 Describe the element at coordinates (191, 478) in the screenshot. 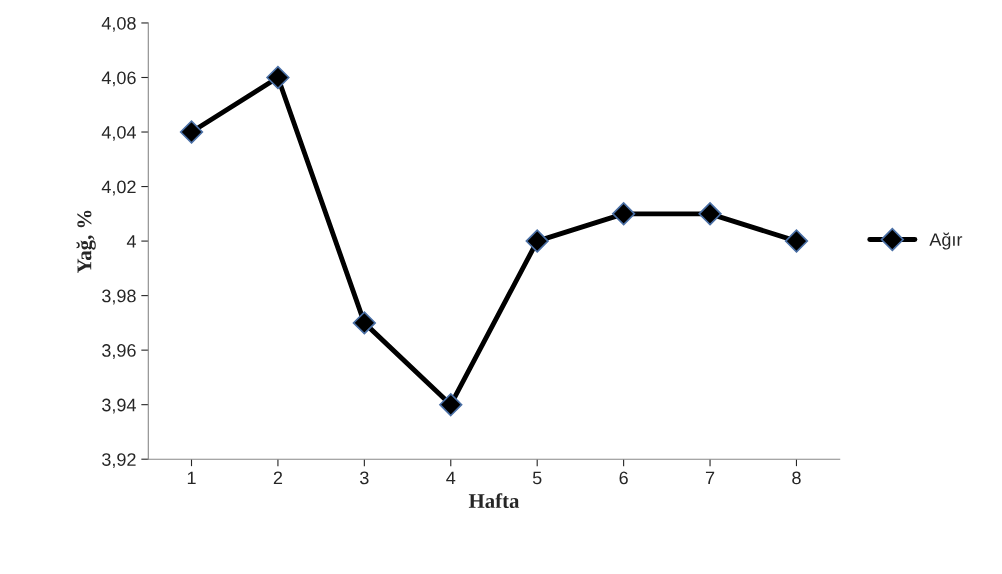

I see `x-tick-label: 1` at that location.